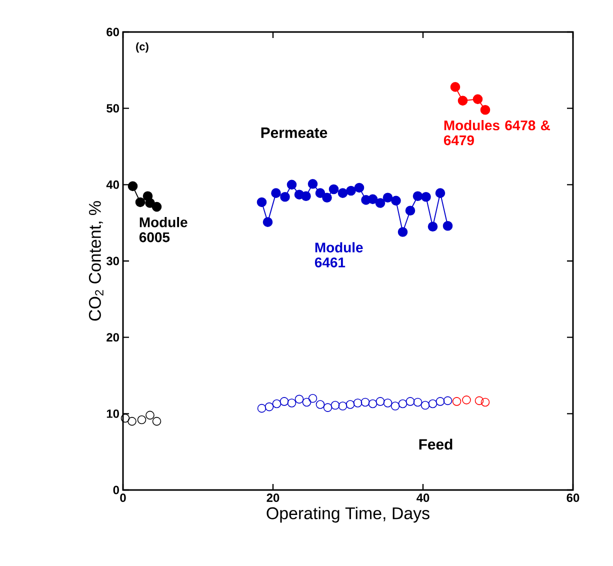  Describe the element at coordinates (112, 184) in the screenshot. I see `y-tick-label: 40` at that location.